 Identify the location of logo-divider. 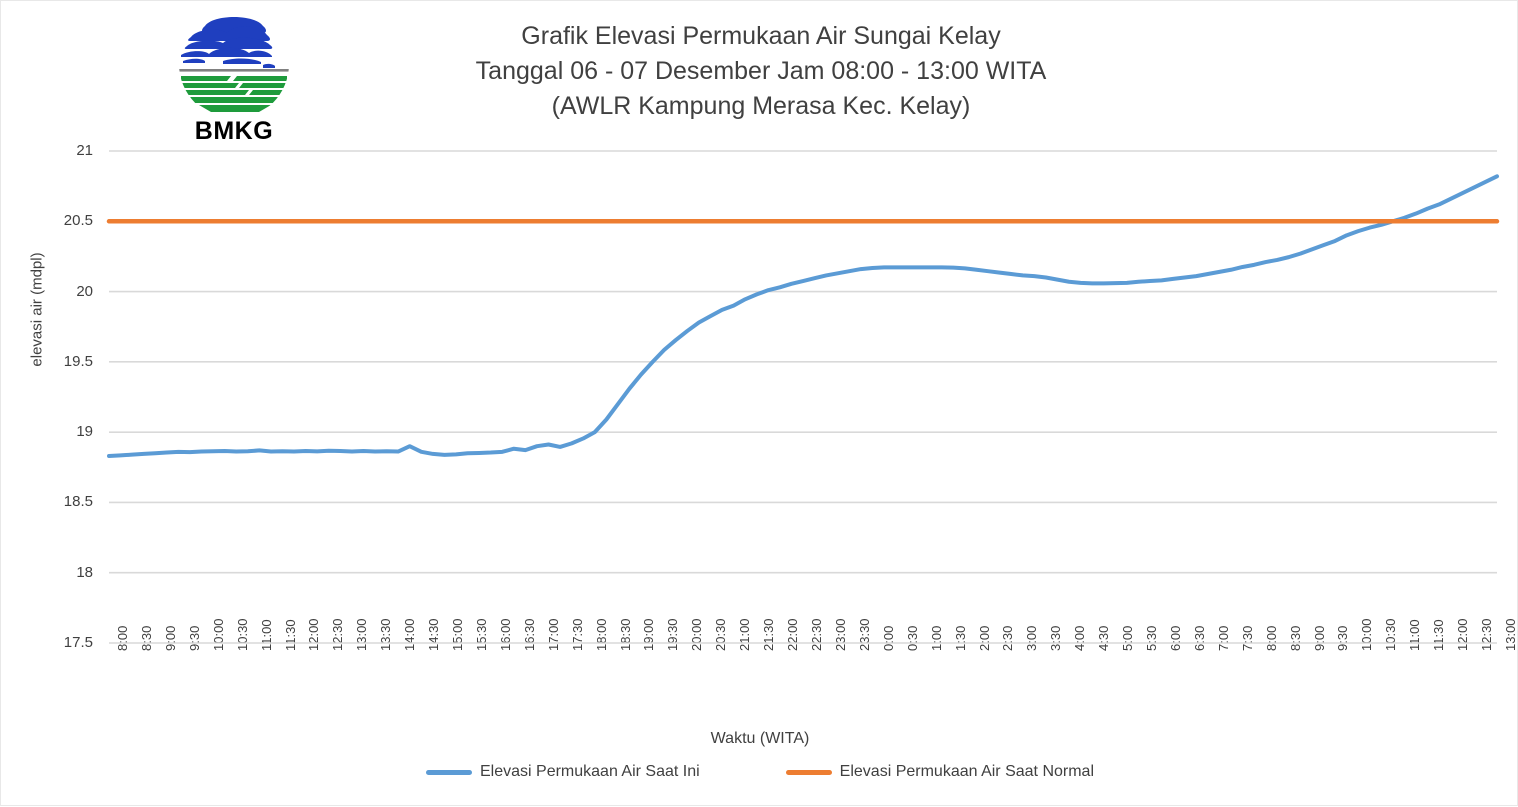
(234, 70).